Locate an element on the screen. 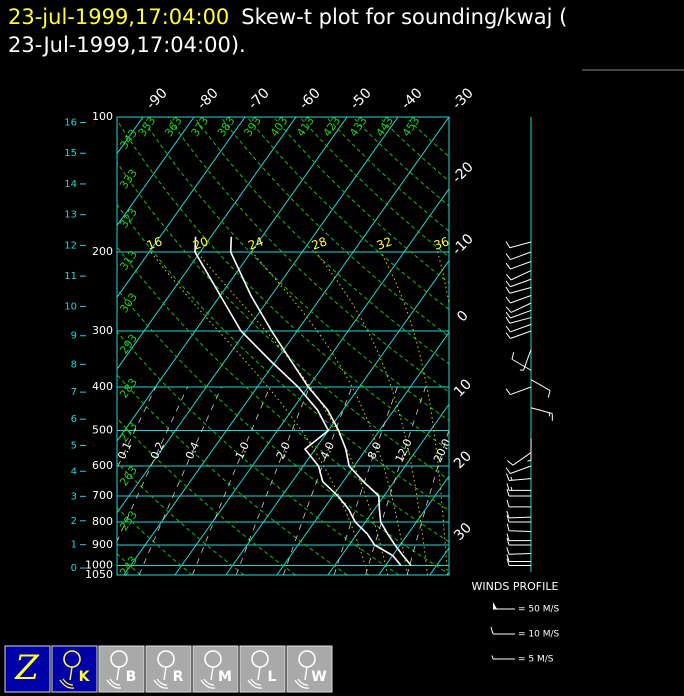 This screenshot has height=696, width=684. height-label: 10 is located at coordinates (70, 306).